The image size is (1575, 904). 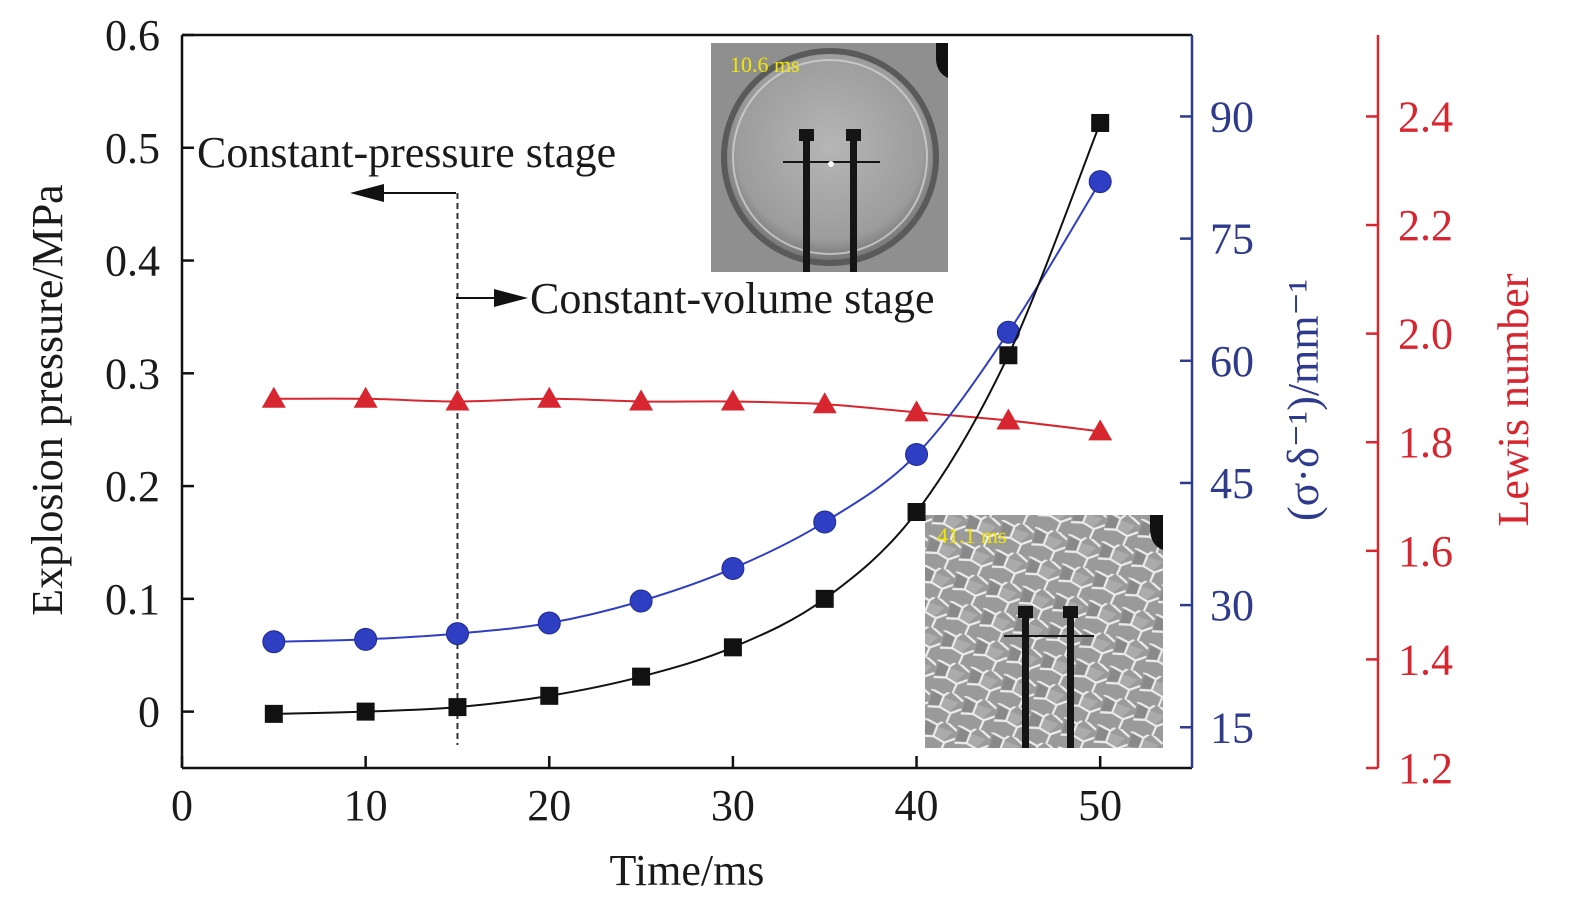 What do you see at coordinates (1409, 414) in the screenshot?
I see `y-right-red-axis: 1.2 1.4 1.6 1.8 2.0 2.2 2.4` at bounding box center [1409, 414].